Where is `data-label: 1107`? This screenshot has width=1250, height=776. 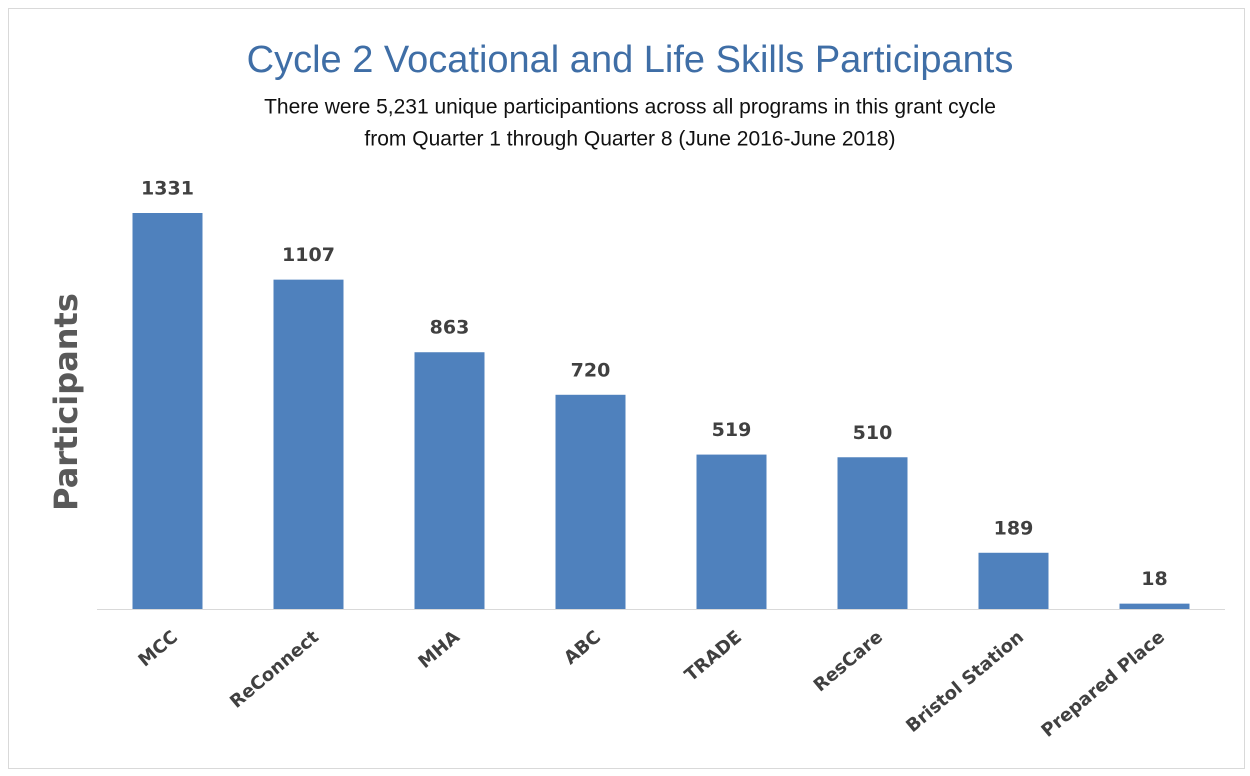
data-label: 1107 is located at coordinates (308, 255).